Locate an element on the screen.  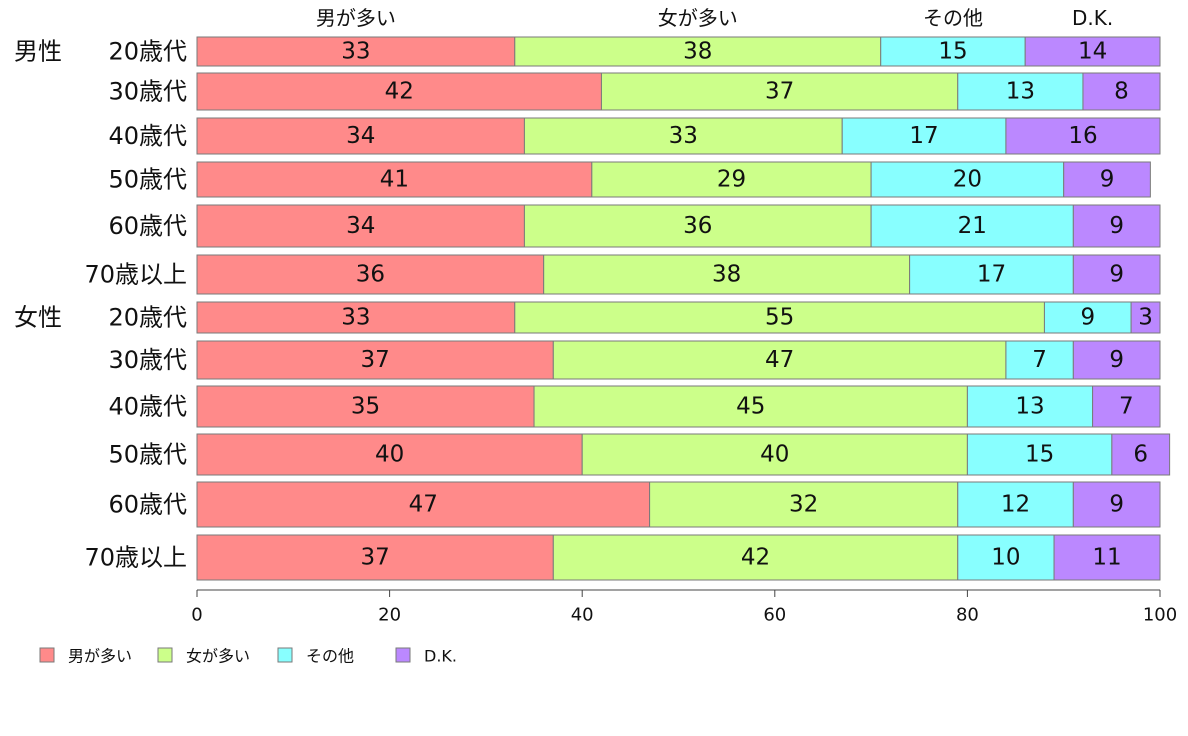
data-label: 41 is located at coordinates (394, 180).